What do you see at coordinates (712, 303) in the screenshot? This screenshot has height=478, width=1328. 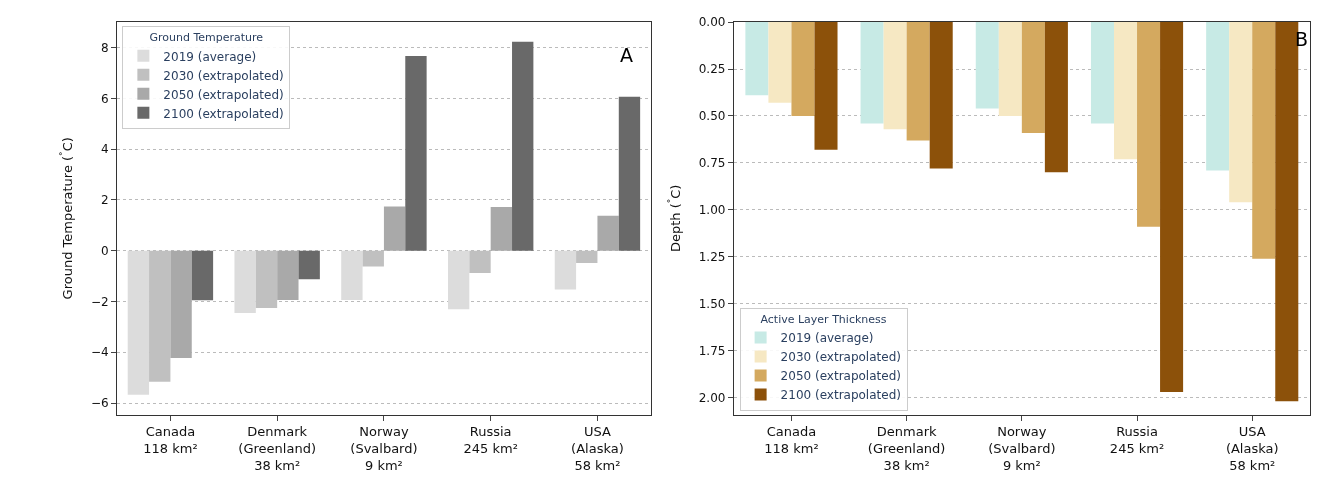 I see `y-tick-label: 1.50` at bounding box center [712, 303].